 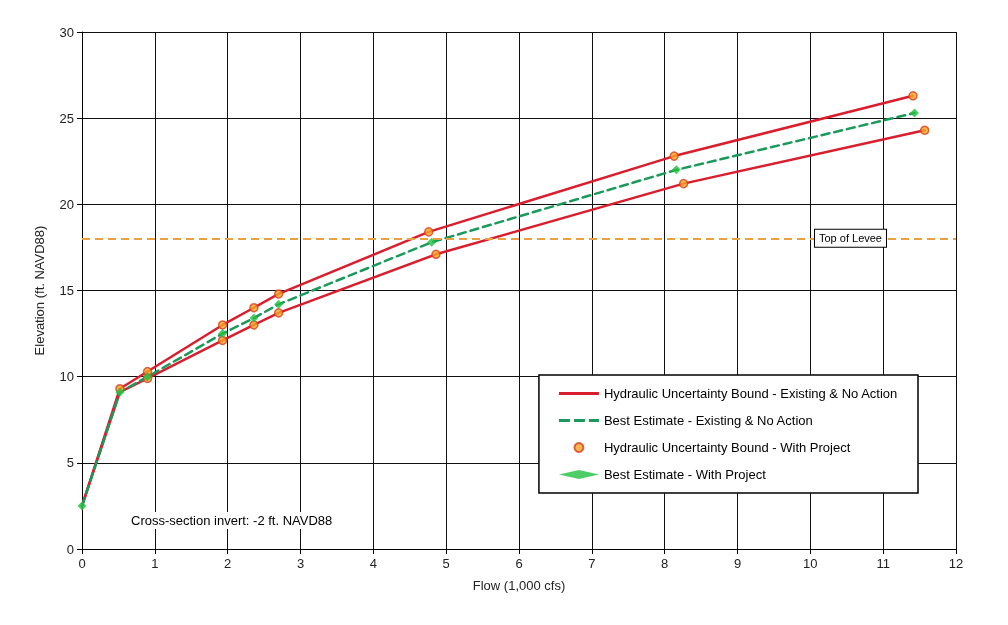 I want to click on x-tick-label: 0, so click(x=82, y=563).